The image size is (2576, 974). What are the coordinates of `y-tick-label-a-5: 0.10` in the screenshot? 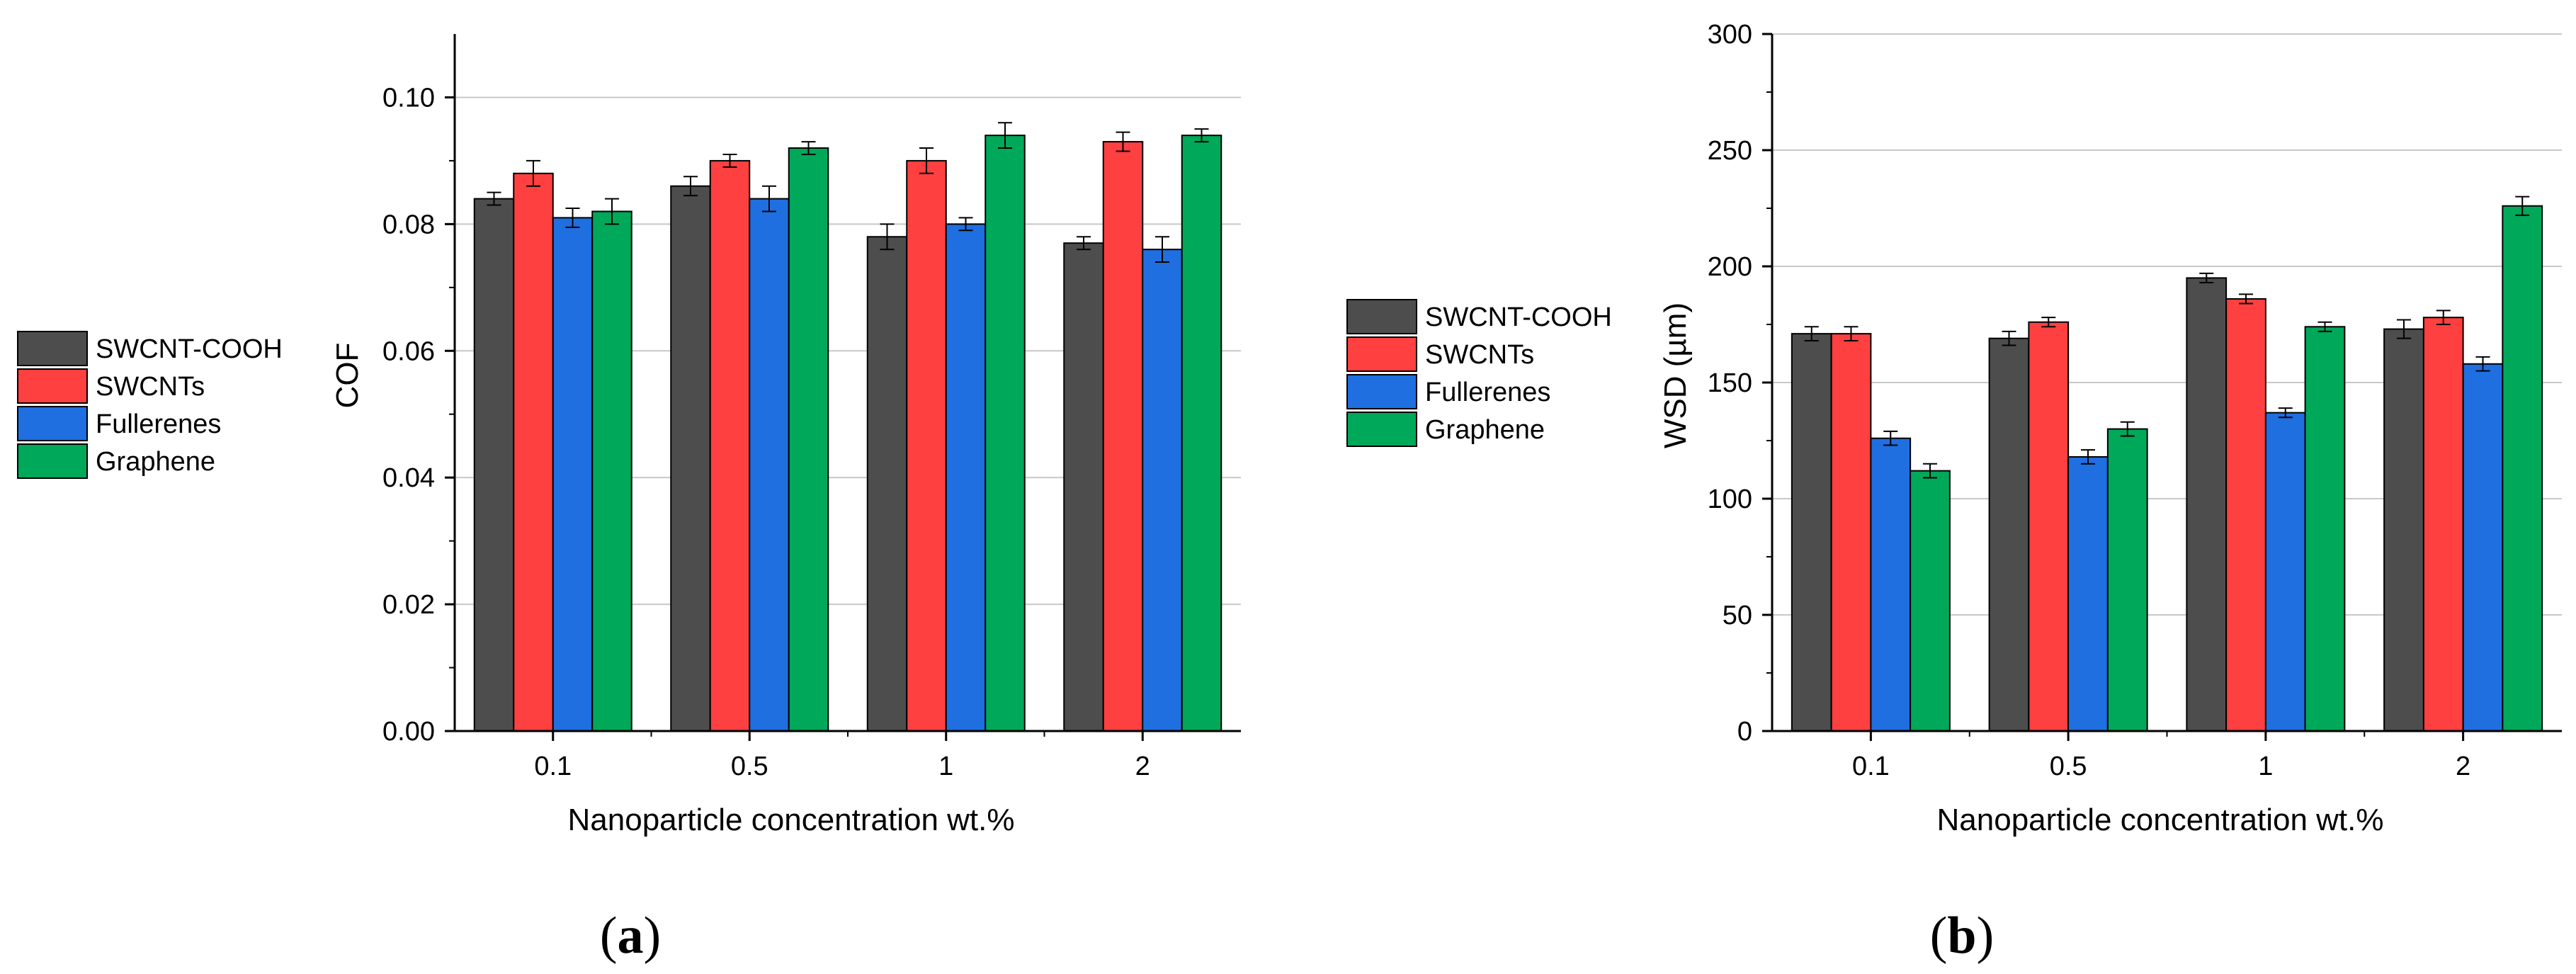 It's located at (408, 98).